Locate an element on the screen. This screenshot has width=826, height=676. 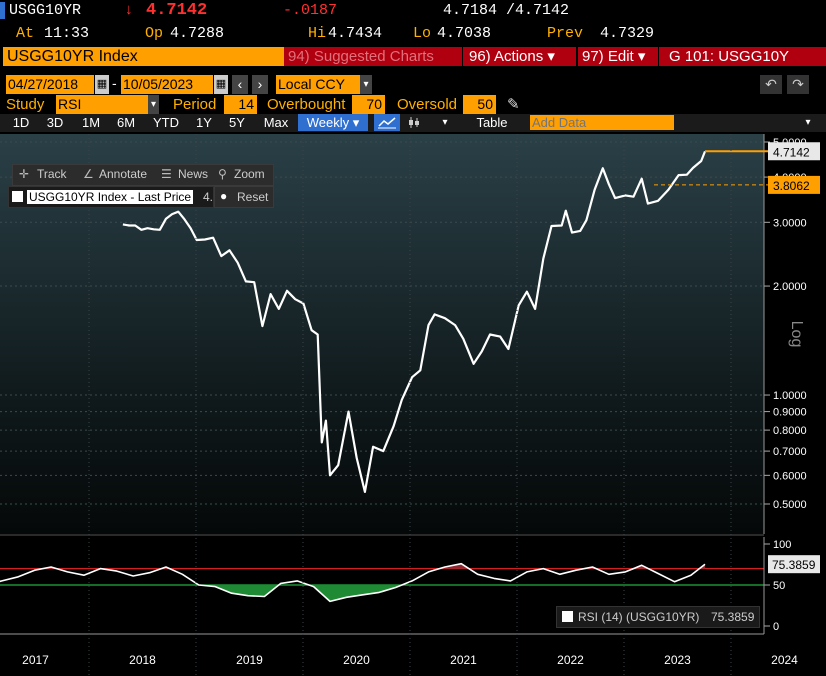
line-chart-icon is located at coordinates (387, 122).